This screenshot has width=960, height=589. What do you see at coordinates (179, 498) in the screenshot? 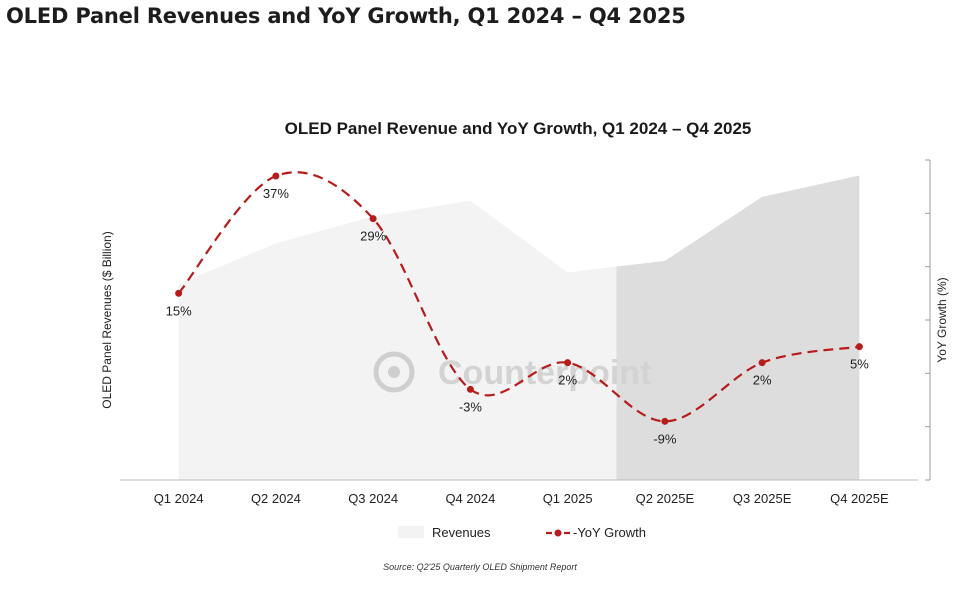
I see `x-tick-label: Q1 2024` at bounding box center [179, 498].